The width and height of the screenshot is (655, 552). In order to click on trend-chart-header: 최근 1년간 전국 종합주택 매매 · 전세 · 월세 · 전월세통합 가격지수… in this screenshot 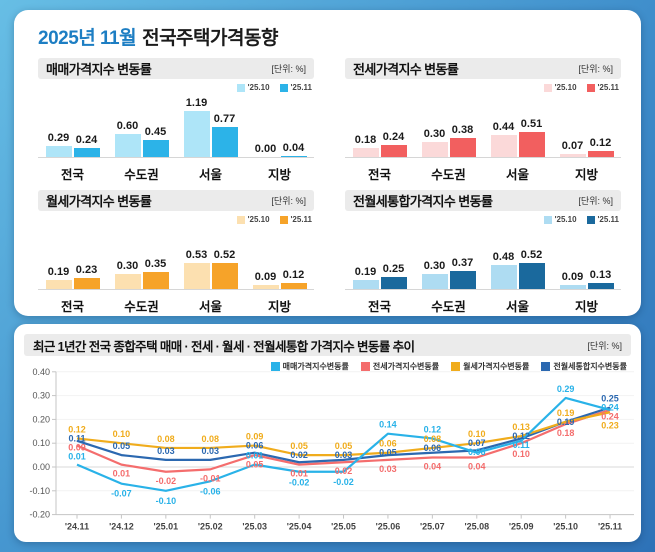, I will do `click(327, 345)`.